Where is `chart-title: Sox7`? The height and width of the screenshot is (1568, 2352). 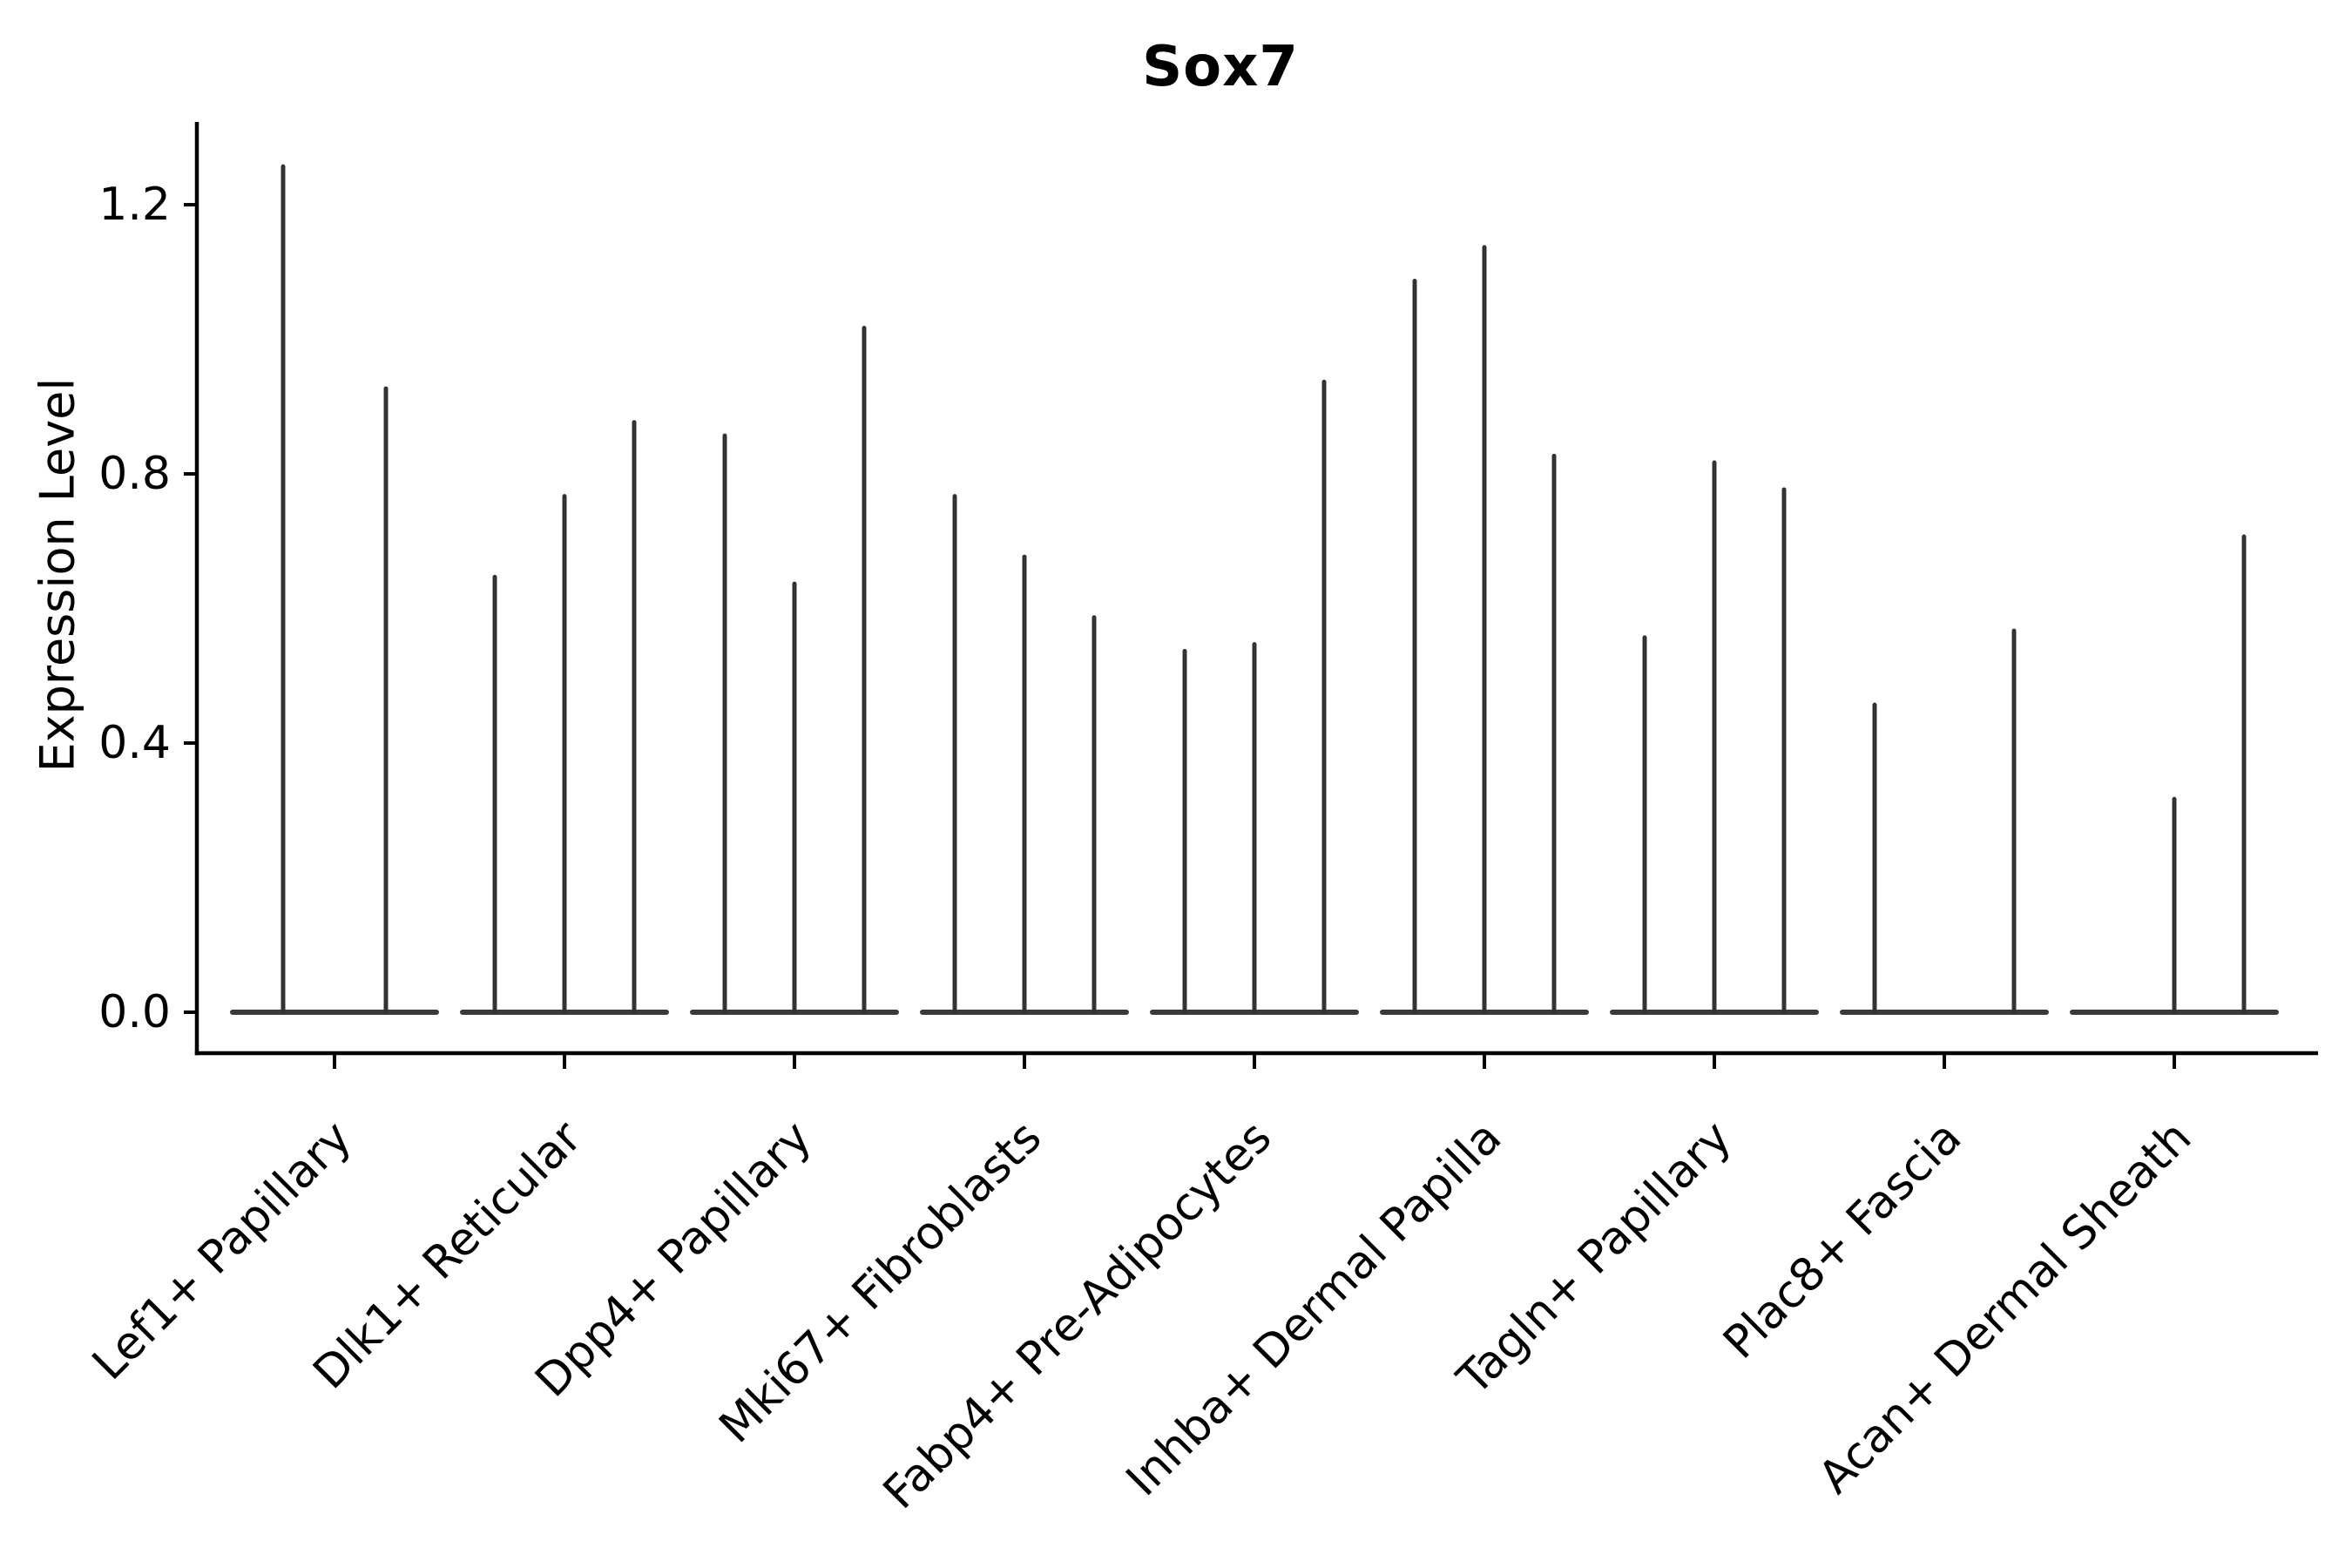
chart-title: Sox7 is located at coordinates (1221, 67).